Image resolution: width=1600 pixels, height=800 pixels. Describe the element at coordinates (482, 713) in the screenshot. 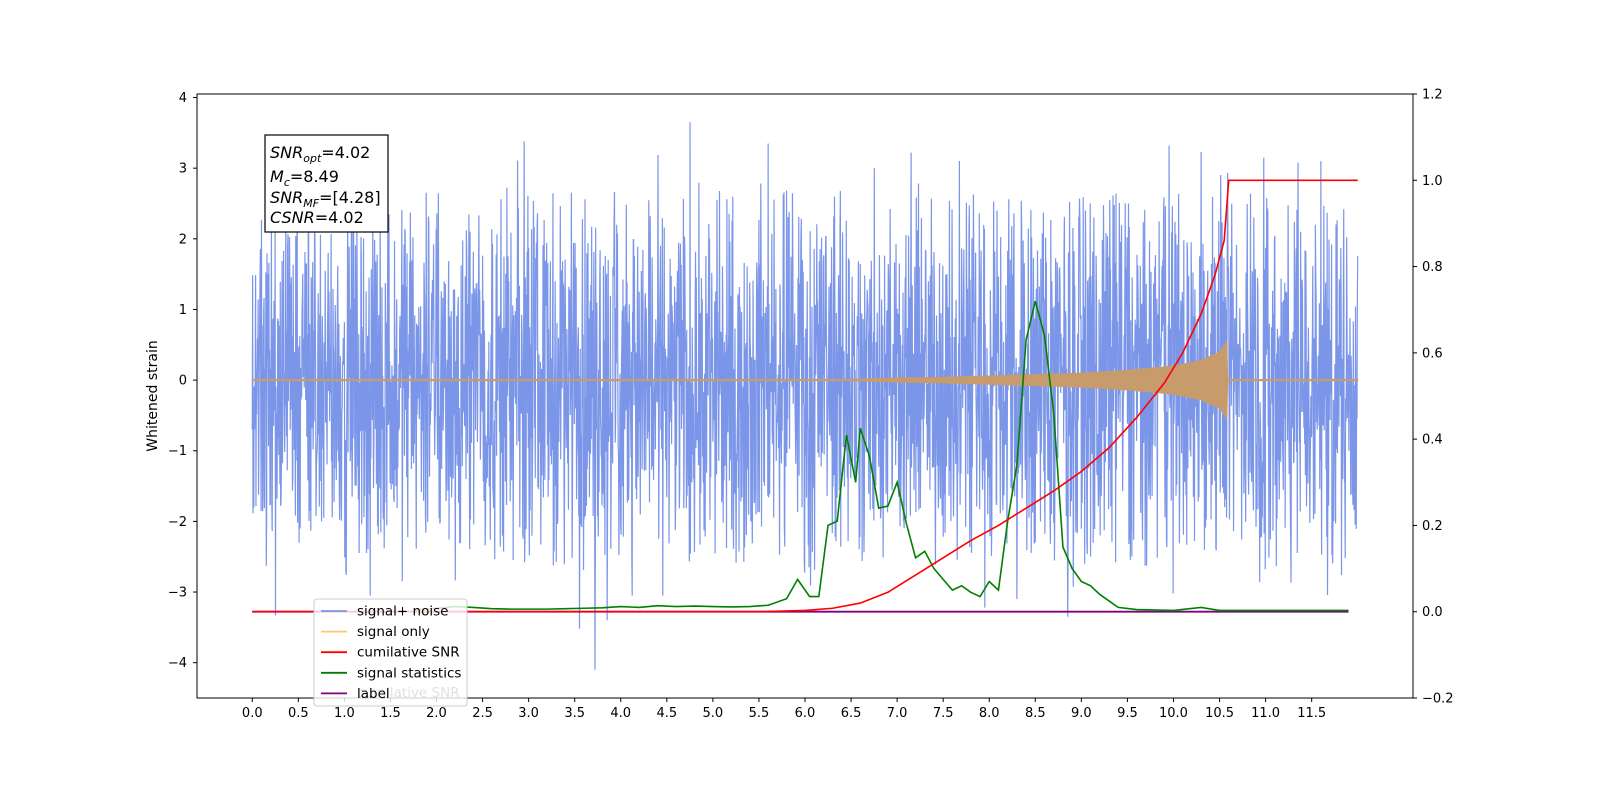

I see `x-tick-label: 2.5` at that location.